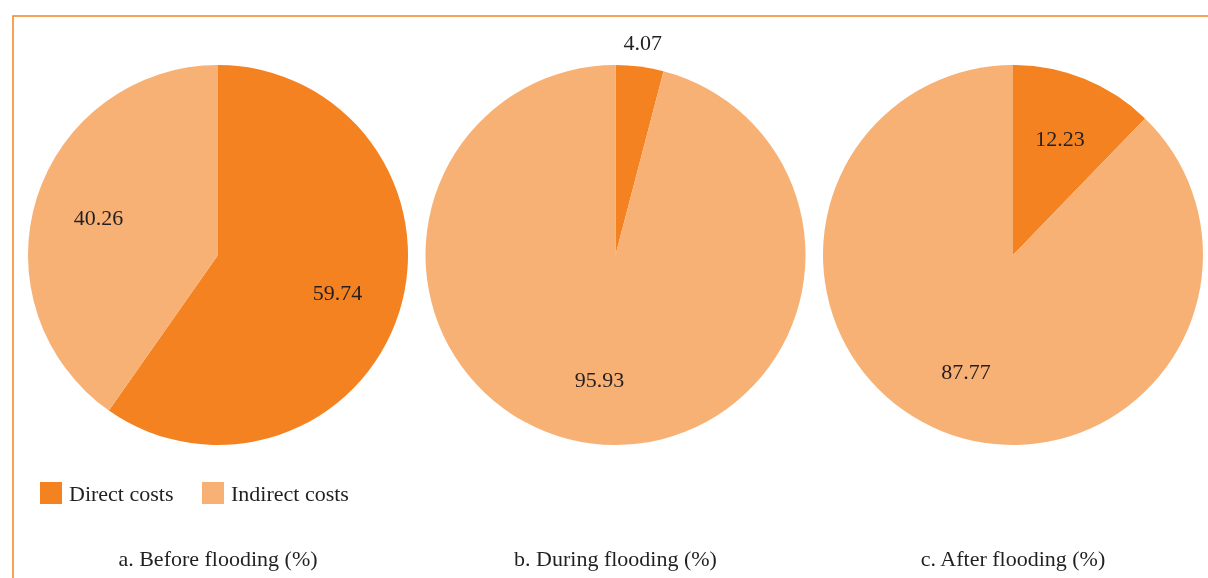 This screenshot has width=1208, height=578. I want to click on text: a. Before flooding (%), so click(218, 558).